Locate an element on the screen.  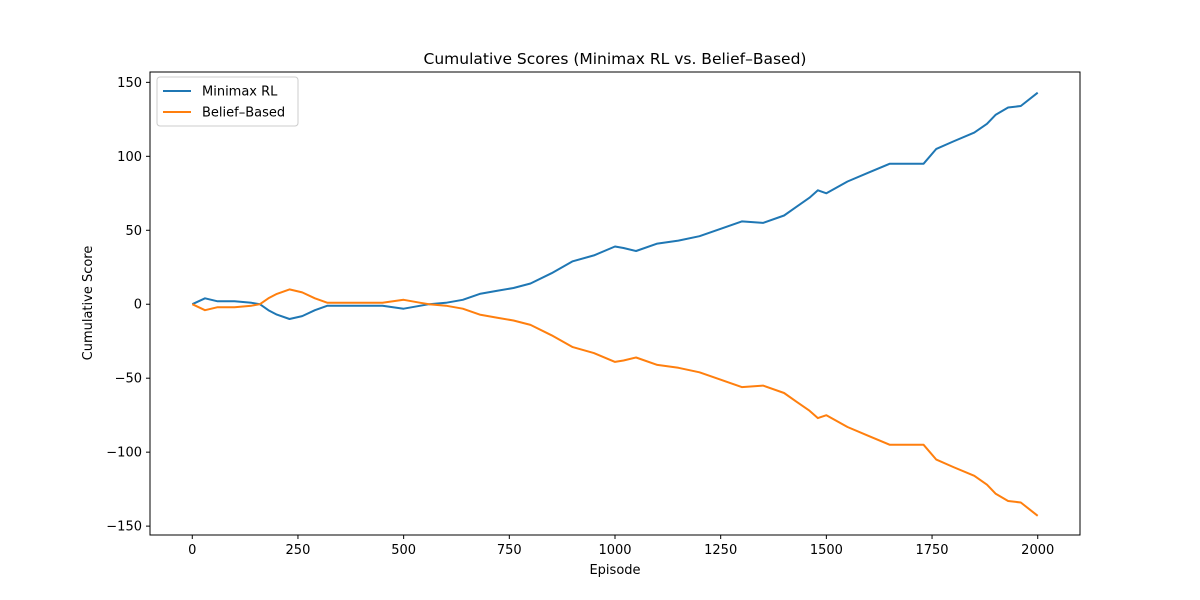
y-tick-label: −50 is located at coordinates (128, 379).